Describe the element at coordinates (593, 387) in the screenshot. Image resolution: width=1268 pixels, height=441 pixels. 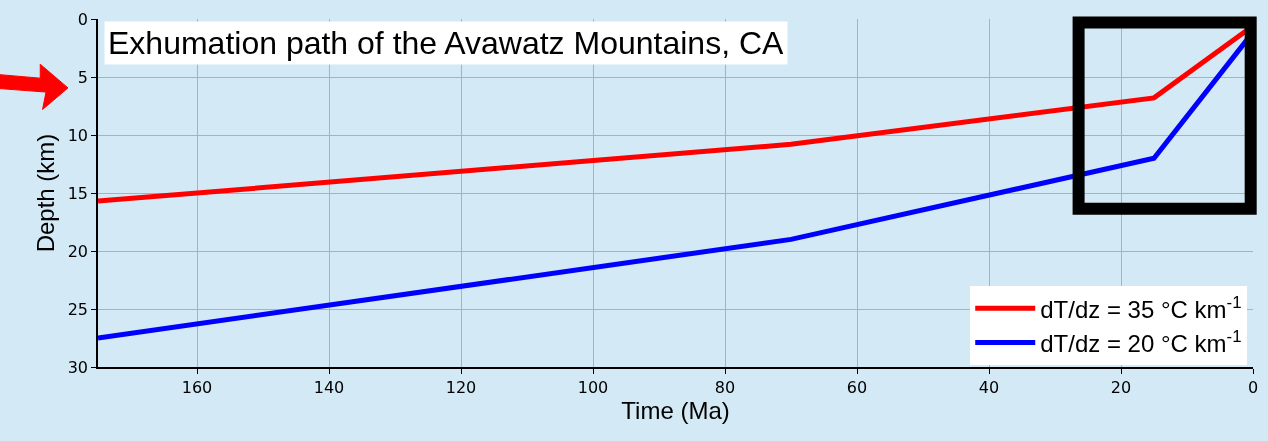
I see `x-tick-label: 100` at that location.